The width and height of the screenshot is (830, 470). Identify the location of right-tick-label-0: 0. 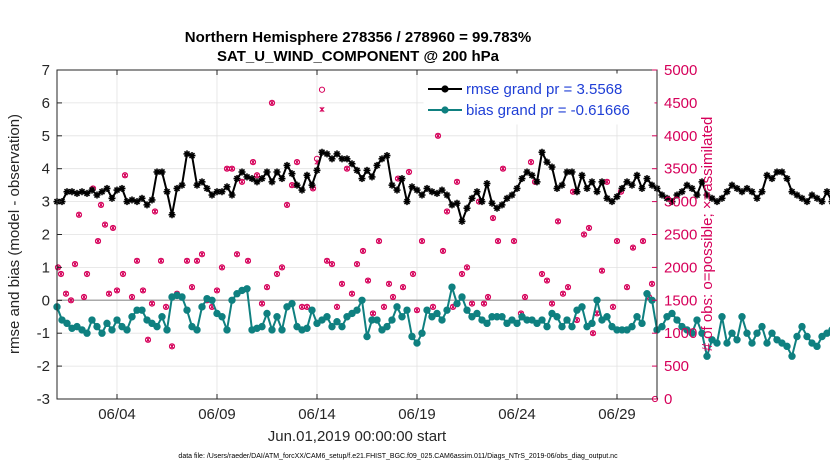
(668, 399).